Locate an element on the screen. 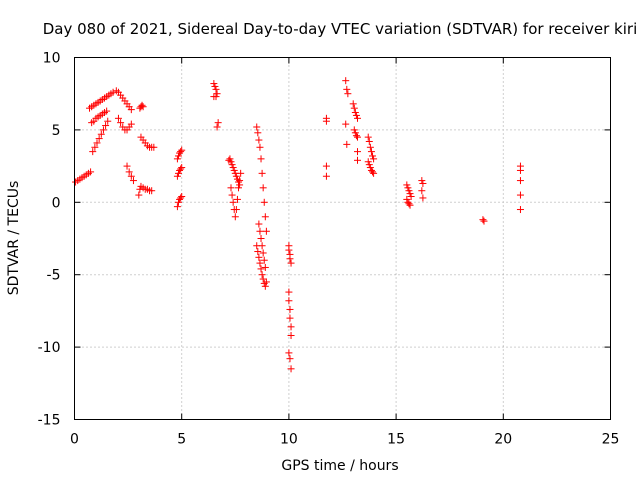  y-tick-label: 5 is located at coordinates (56, 131).